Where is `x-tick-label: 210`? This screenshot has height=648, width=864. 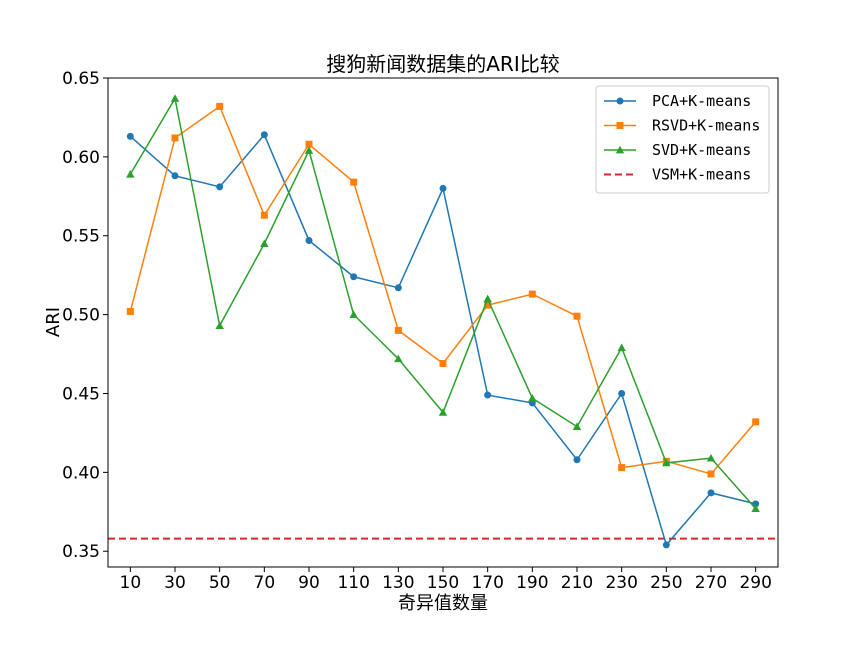
x-tick-label: 210 is located at coordinates (577, 583).